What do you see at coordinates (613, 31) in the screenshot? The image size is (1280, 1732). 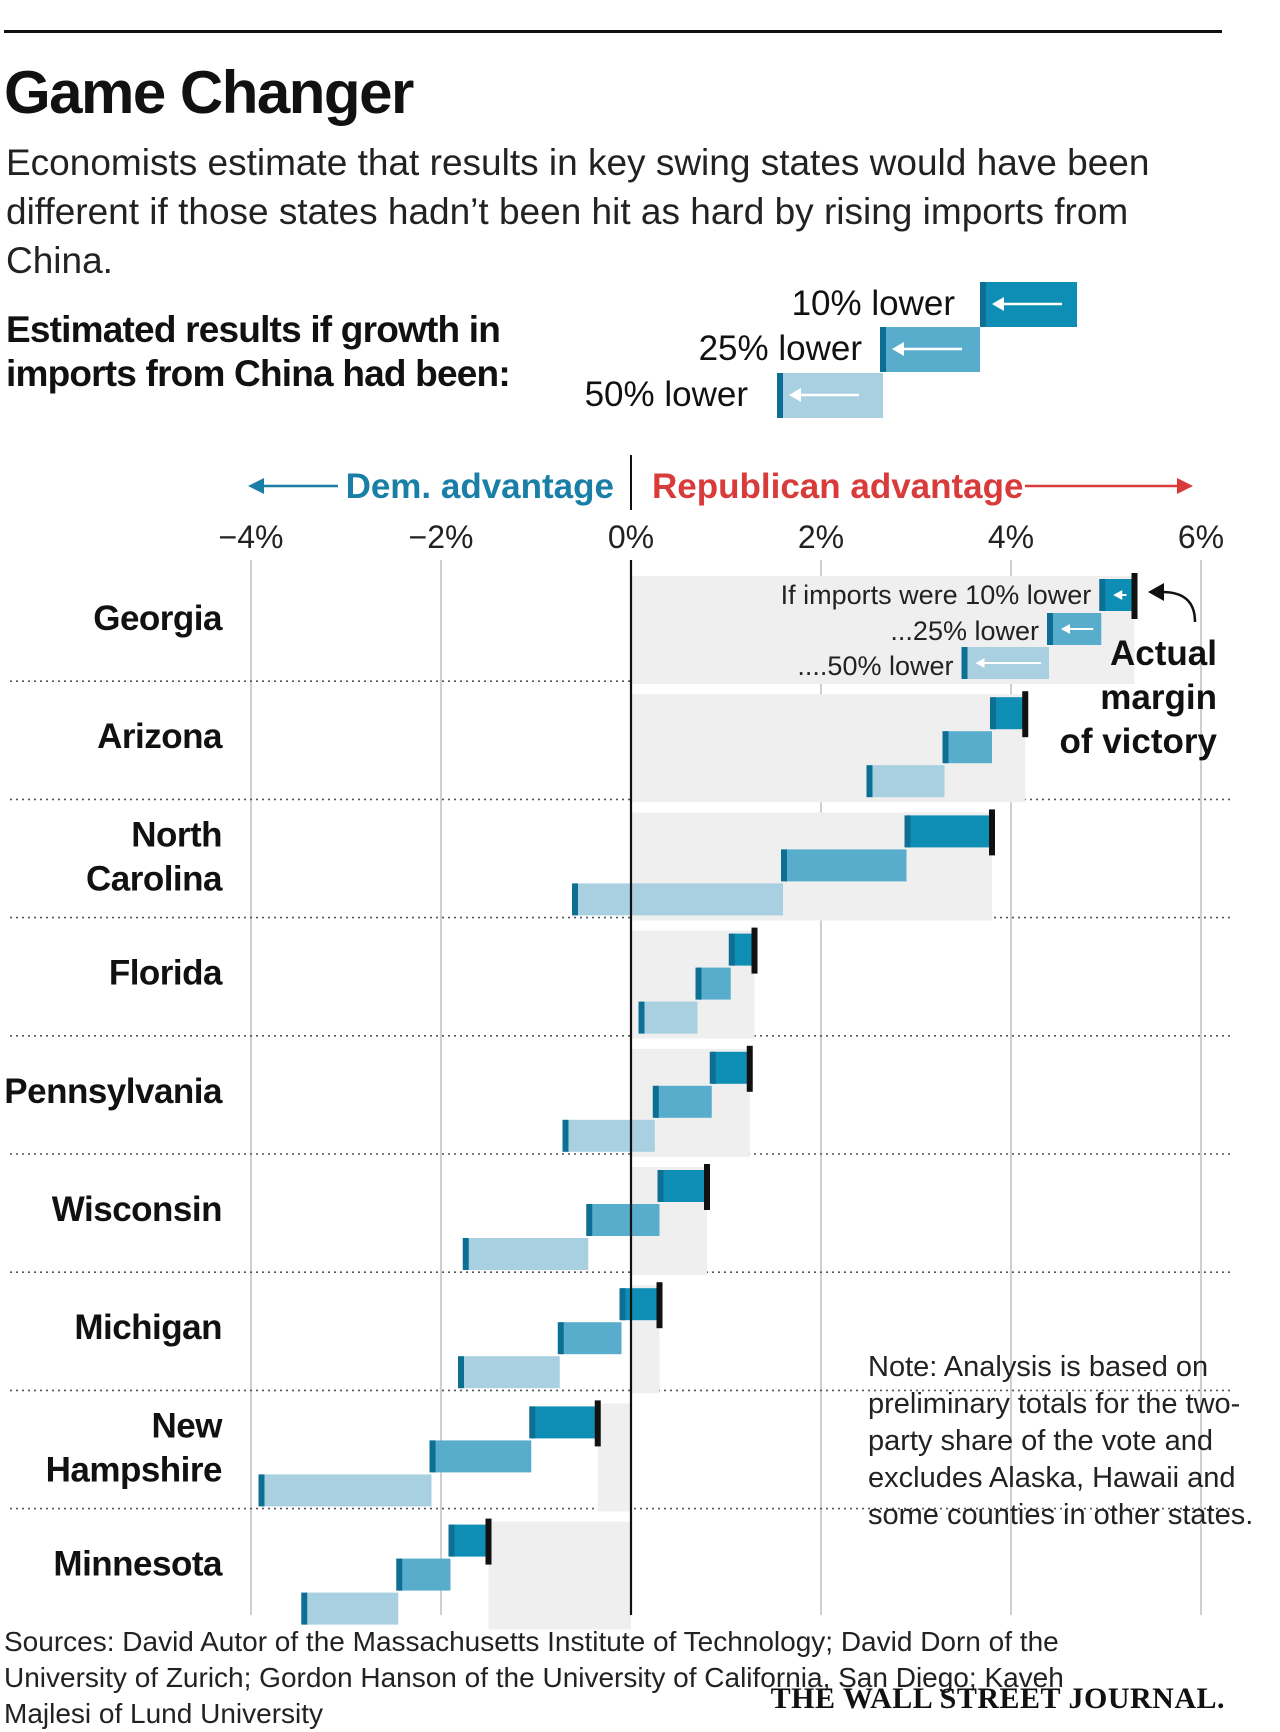 I see `top-rule` at bounding box center [613, 31].